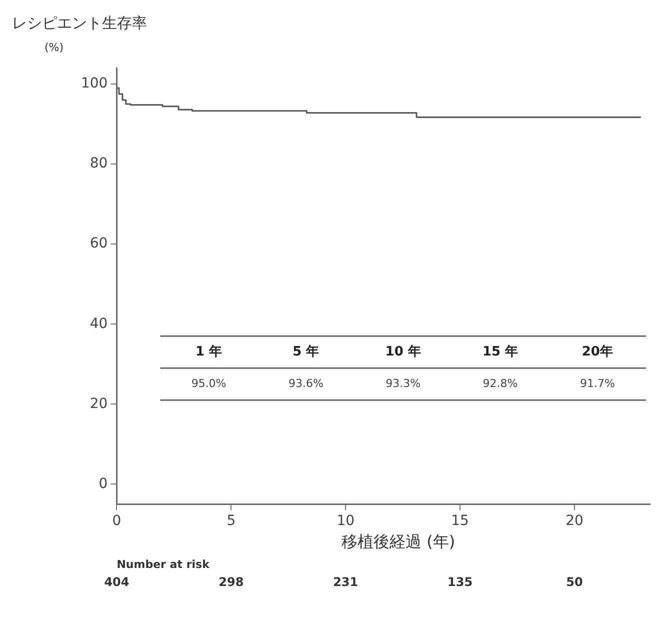  I want to click on annotation: 93.6%, so click(306, 383).